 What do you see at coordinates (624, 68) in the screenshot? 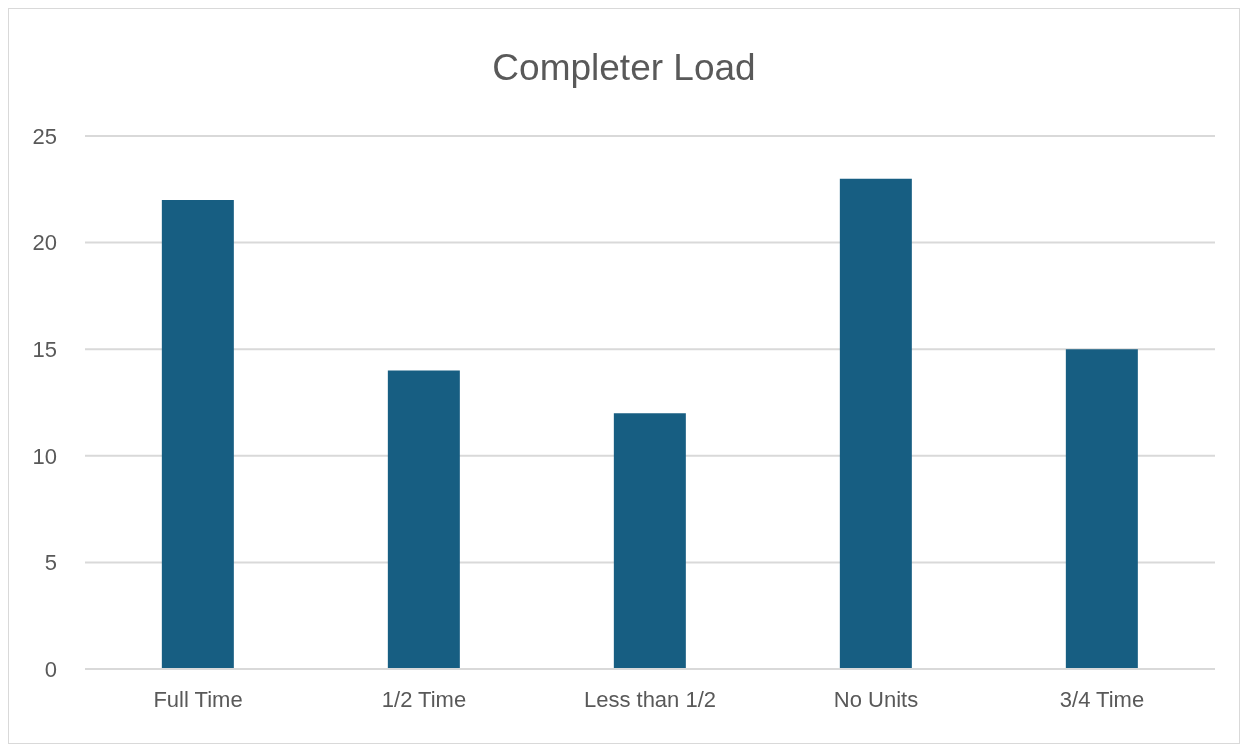
I see `chart-title: Completer Load` at bounding box center [624, 68].